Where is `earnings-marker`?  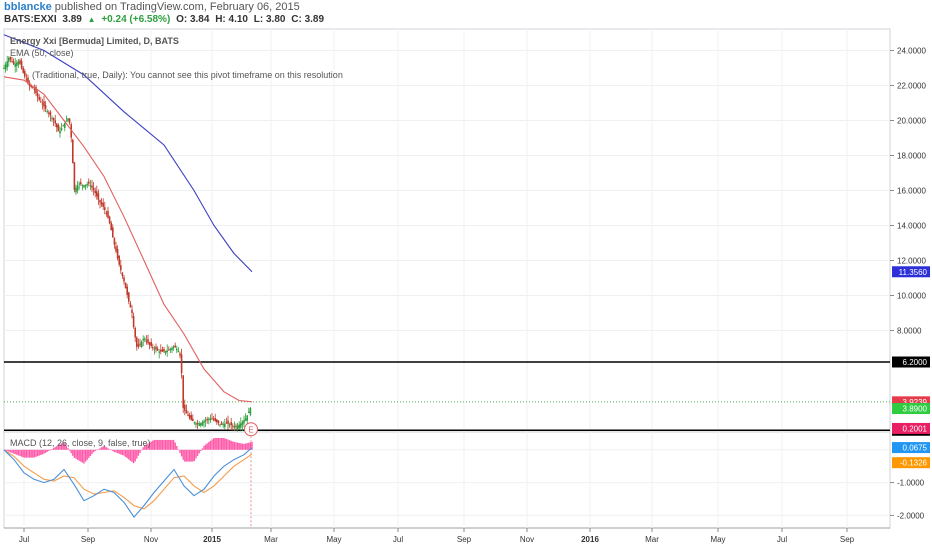 earnings-marker is located at coordinates (251, 429).